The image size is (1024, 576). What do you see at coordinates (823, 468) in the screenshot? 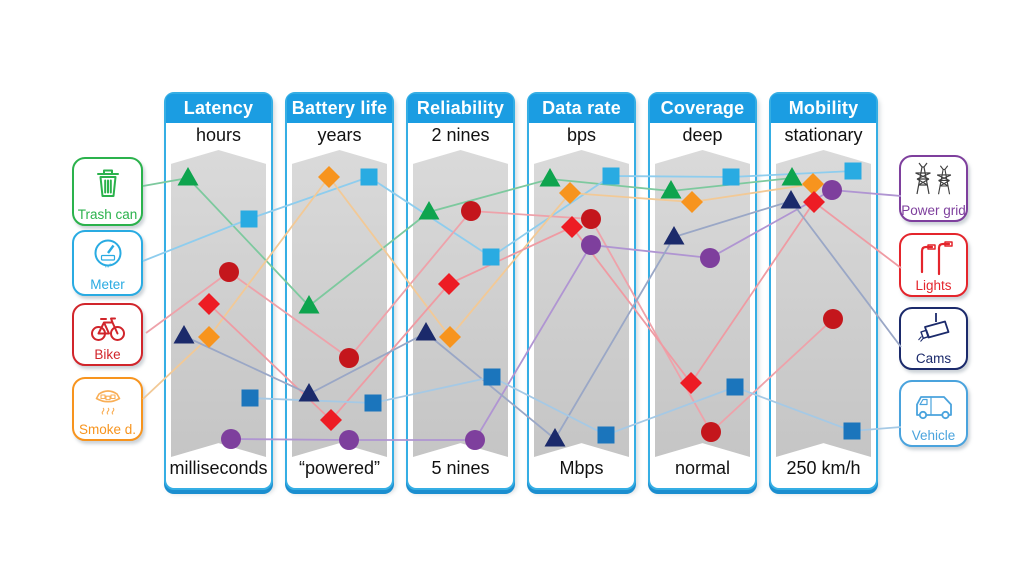
I see `axis-bottom-label: 250 km/h` at bounding box center [823, 468].